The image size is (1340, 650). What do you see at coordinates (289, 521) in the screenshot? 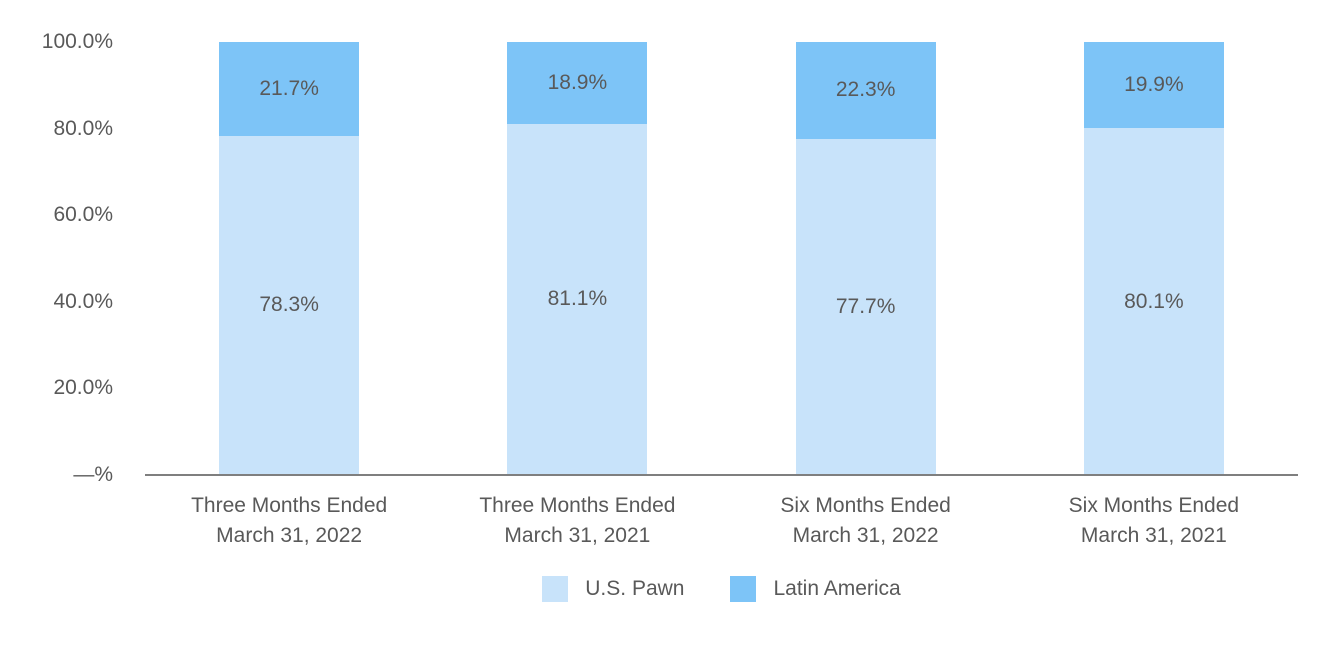
I see `x-axis-category-label: Three Months Ended March 31, 2022` at bounding box center [289, 521].